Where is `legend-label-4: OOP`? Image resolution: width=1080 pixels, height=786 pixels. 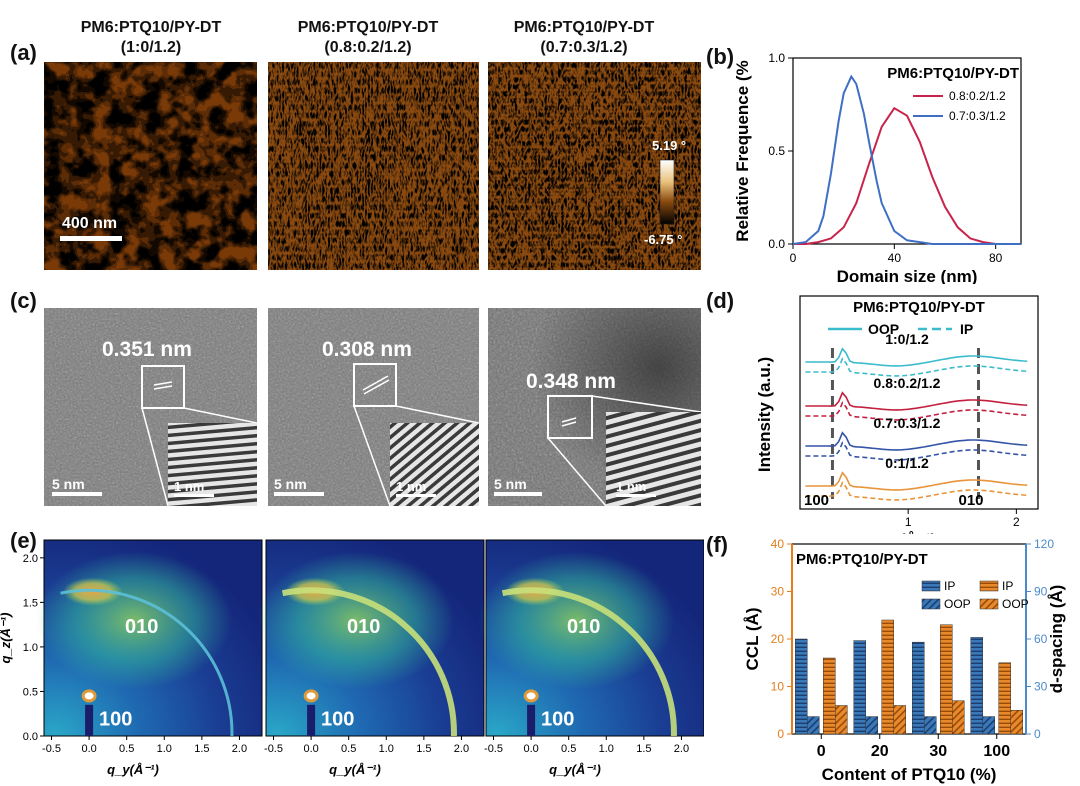
legend-label-4: OOP is located at coordinates (1015, 604).